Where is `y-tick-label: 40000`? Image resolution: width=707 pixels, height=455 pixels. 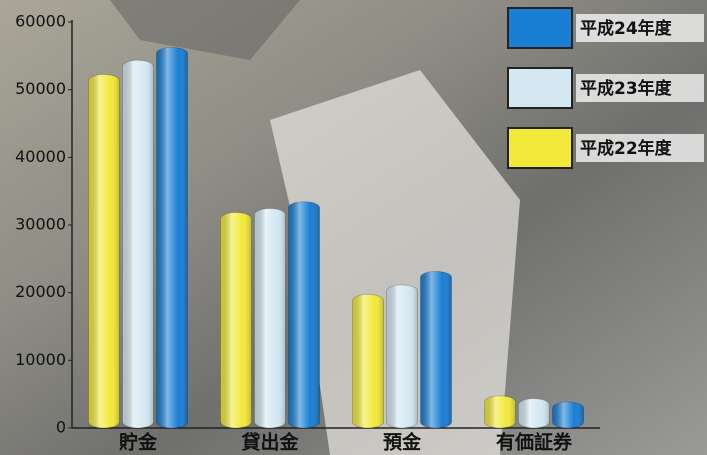 y-tick-label: 40000 is located at coordinates (40, 156).